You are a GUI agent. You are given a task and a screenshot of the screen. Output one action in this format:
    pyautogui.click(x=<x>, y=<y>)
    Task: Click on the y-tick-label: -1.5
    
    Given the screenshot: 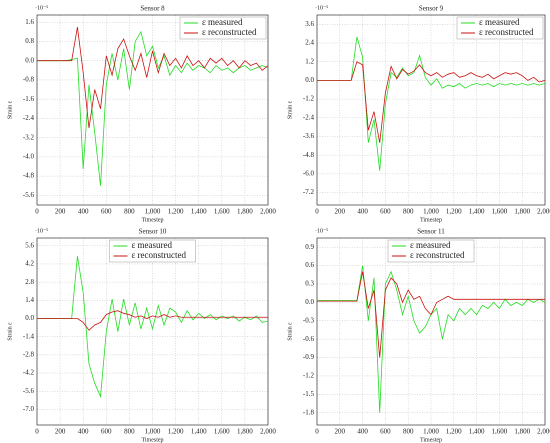 What is the action you would take?
    pyautogui.click(x=309, y=394)
    